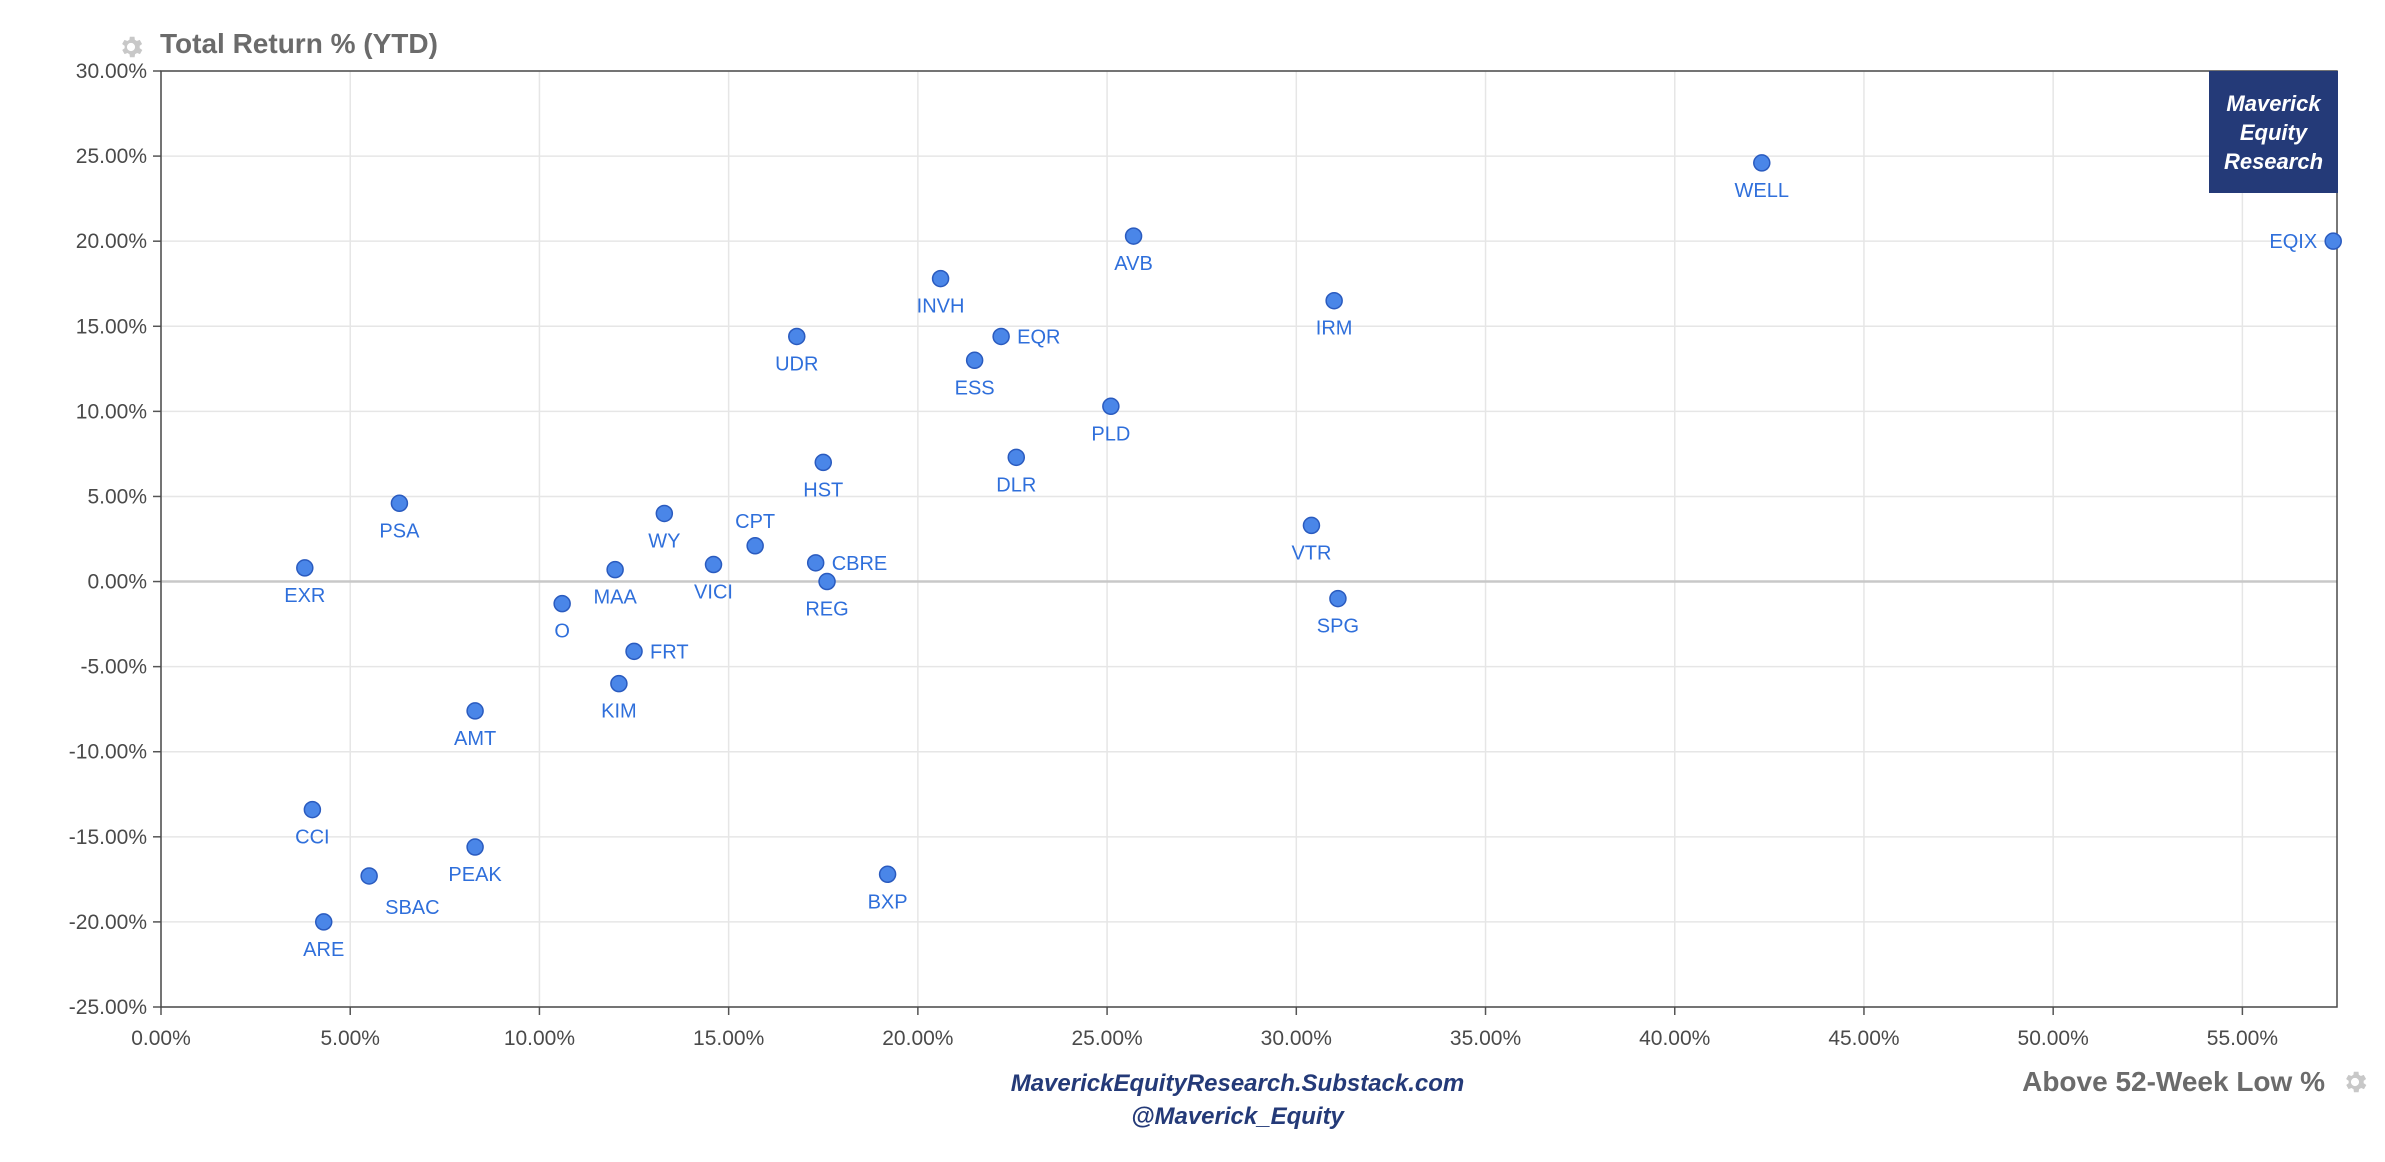  Describe the element at coordinates (108, 837) in the screenshot. I see `y-tick-label: -15.00%` at that location.